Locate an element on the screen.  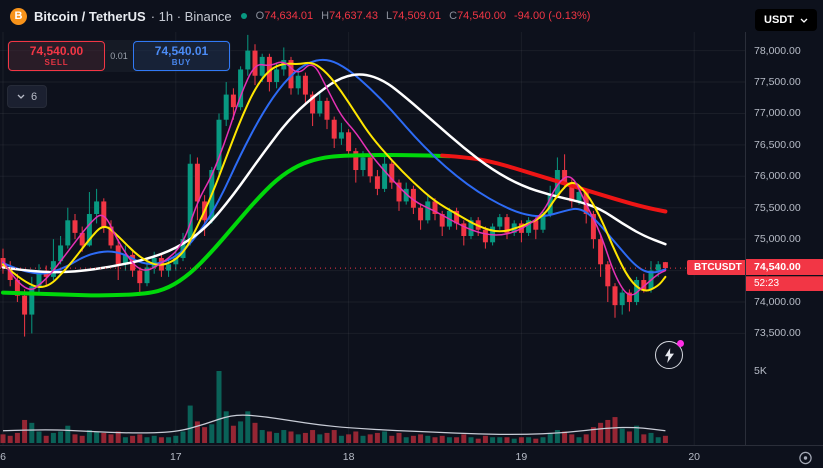
trade-widget: 74,540.00 SELL 0.01 74,540.01 BUY is located at coordinates (119, 56).